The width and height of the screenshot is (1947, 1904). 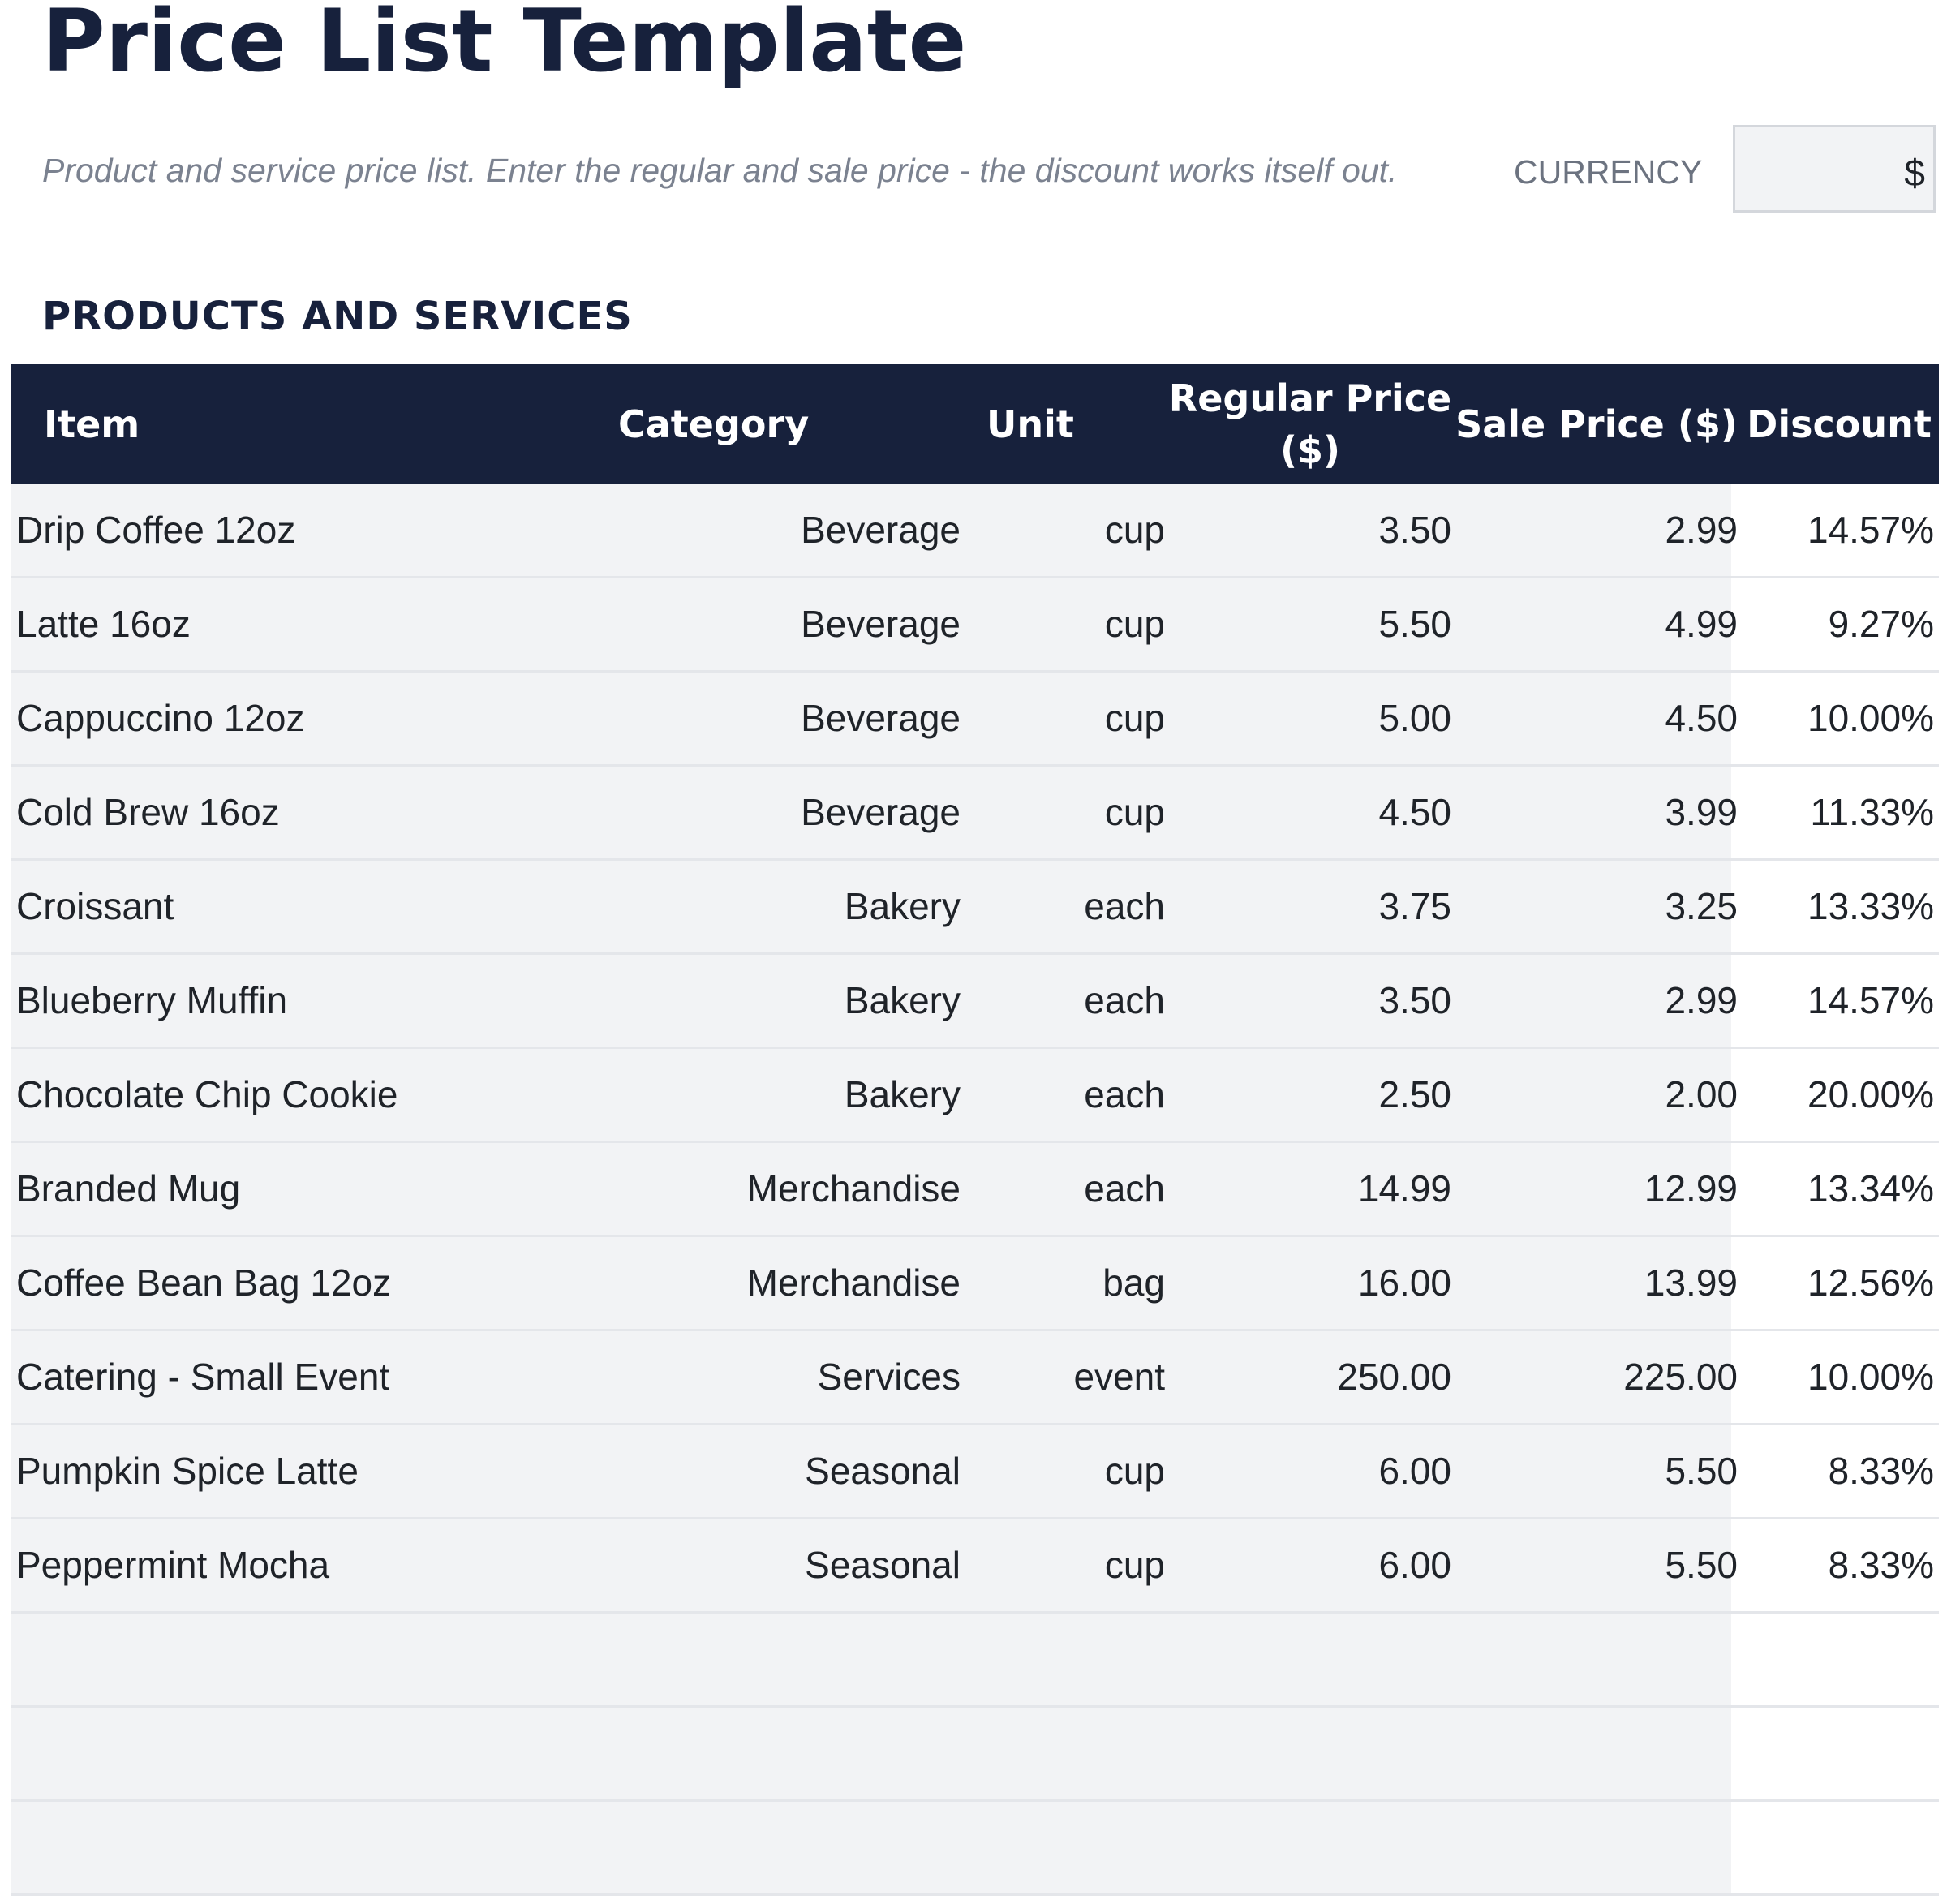 I want to click on cell-regular-price: 5.50, so click(x=1414, y=624).